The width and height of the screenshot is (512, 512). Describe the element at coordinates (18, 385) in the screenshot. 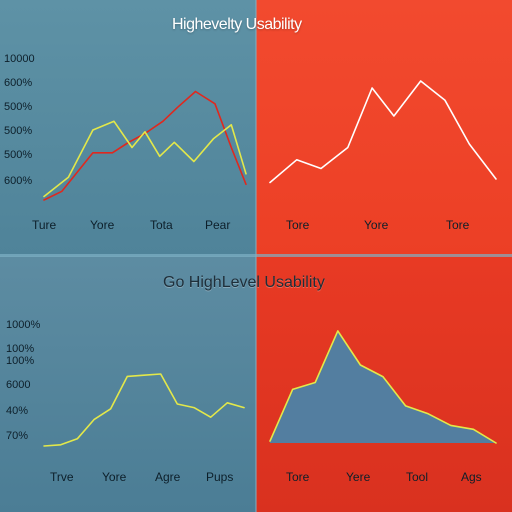

I see `y-tick-label: 6000` at that location.